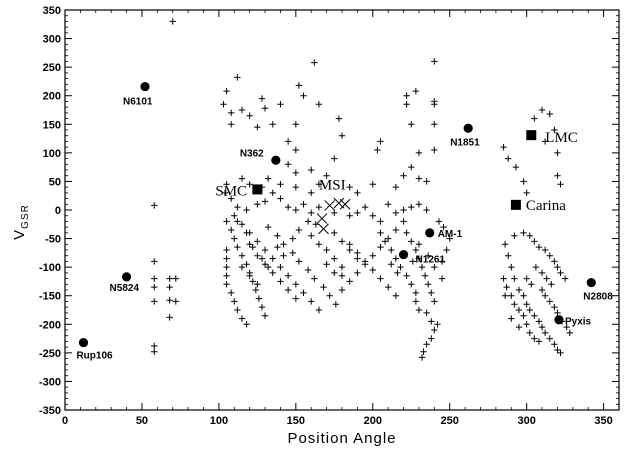 The height and width of the screenshot is (449, 631). Describe the element at coordinates (578, 322) in the screenshot. I see `cluster-label-pyxis: Pyxis` at that location.